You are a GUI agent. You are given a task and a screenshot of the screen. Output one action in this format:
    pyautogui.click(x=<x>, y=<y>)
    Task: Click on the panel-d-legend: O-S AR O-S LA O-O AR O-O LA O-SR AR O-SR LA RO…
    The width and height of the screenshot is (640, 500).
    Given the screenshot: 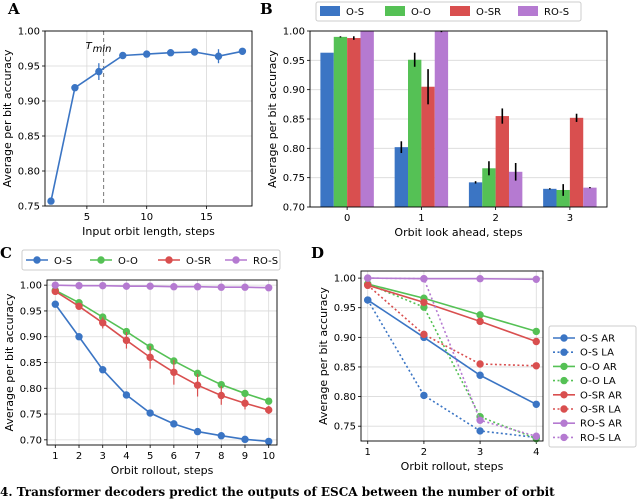 What is the action you would take?
    pyautogui.click(x=592, y=386)
    